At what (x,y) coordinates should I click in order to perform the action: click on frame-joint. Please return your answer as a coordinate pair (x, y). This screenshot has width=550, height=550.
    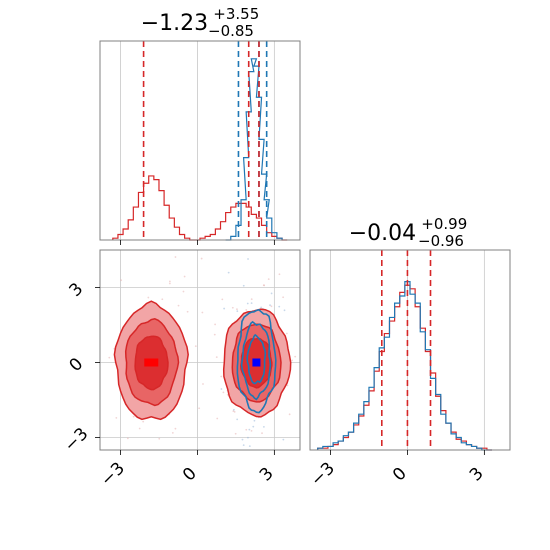
    Looking at the image, I should click on (200, 350).